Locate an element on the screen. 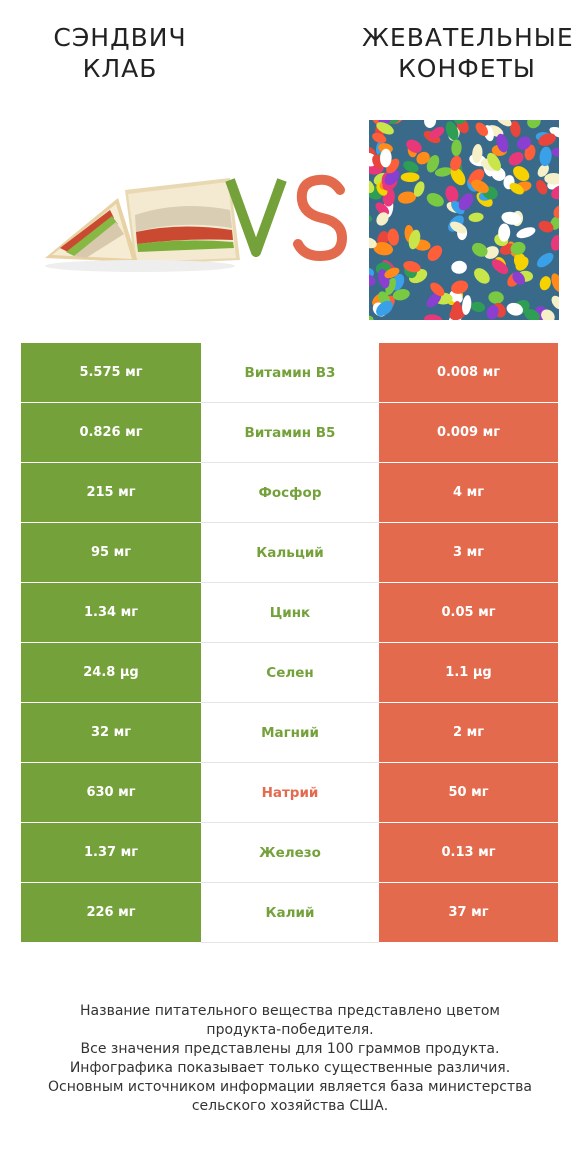  right-value: 4 мг is located at coordinates (468, 493).